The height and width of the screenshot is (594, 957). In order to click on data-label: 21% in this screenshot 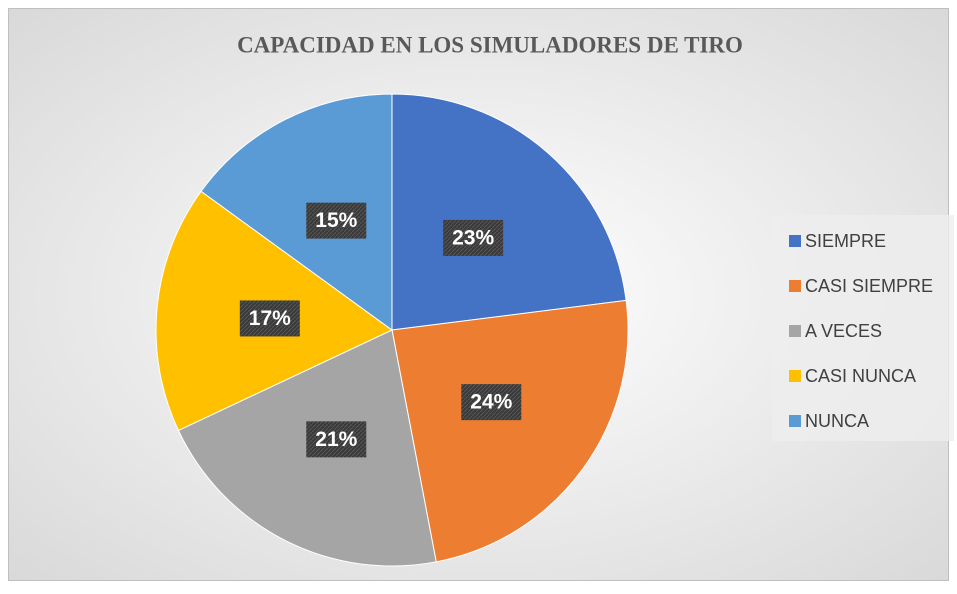, I will do `click(336, 439)`.